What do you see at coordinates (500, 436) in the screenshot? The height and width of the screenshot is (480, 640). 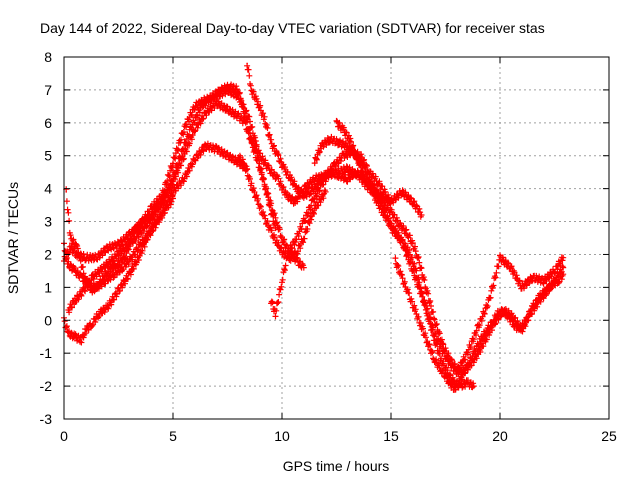 I see `x-tick-label: 20` at bounding box center [500, 436].